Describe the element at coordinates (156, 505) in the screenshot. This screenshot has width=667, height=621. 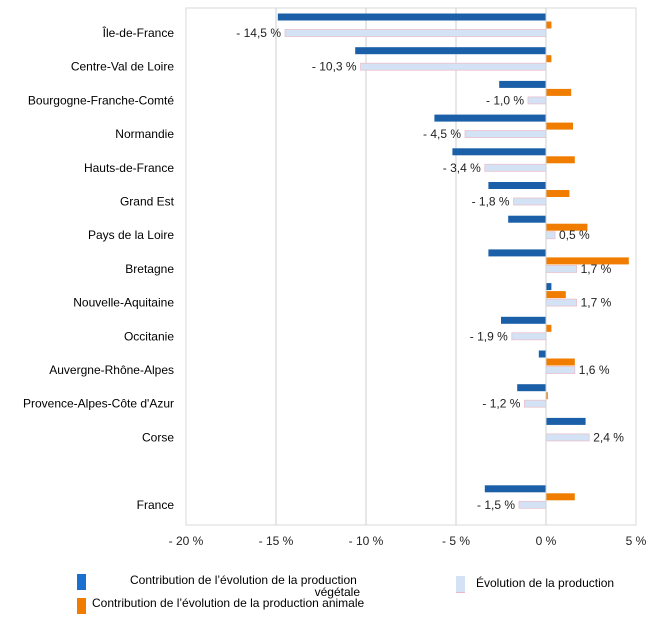
I see `category-label: France` at that location.